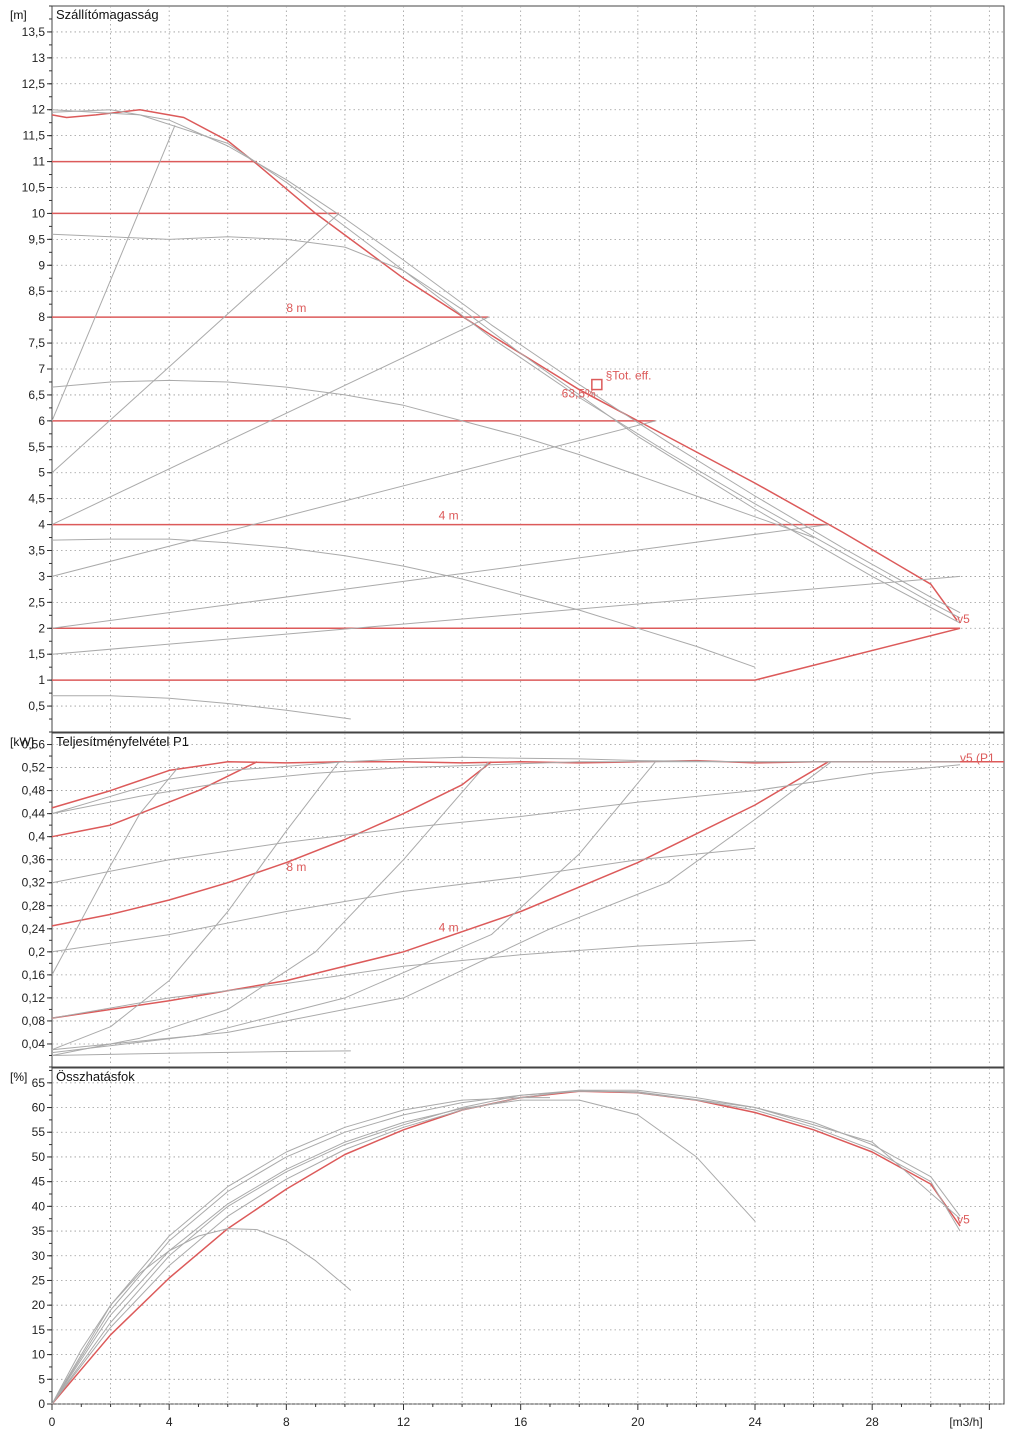 Image resolution: width=1010 pixels, height=1434 pixels. What do you see at coordinates (41, 369) in the screenshot?
I see `y-tick-label: 7` at bounding box center [41, 369].